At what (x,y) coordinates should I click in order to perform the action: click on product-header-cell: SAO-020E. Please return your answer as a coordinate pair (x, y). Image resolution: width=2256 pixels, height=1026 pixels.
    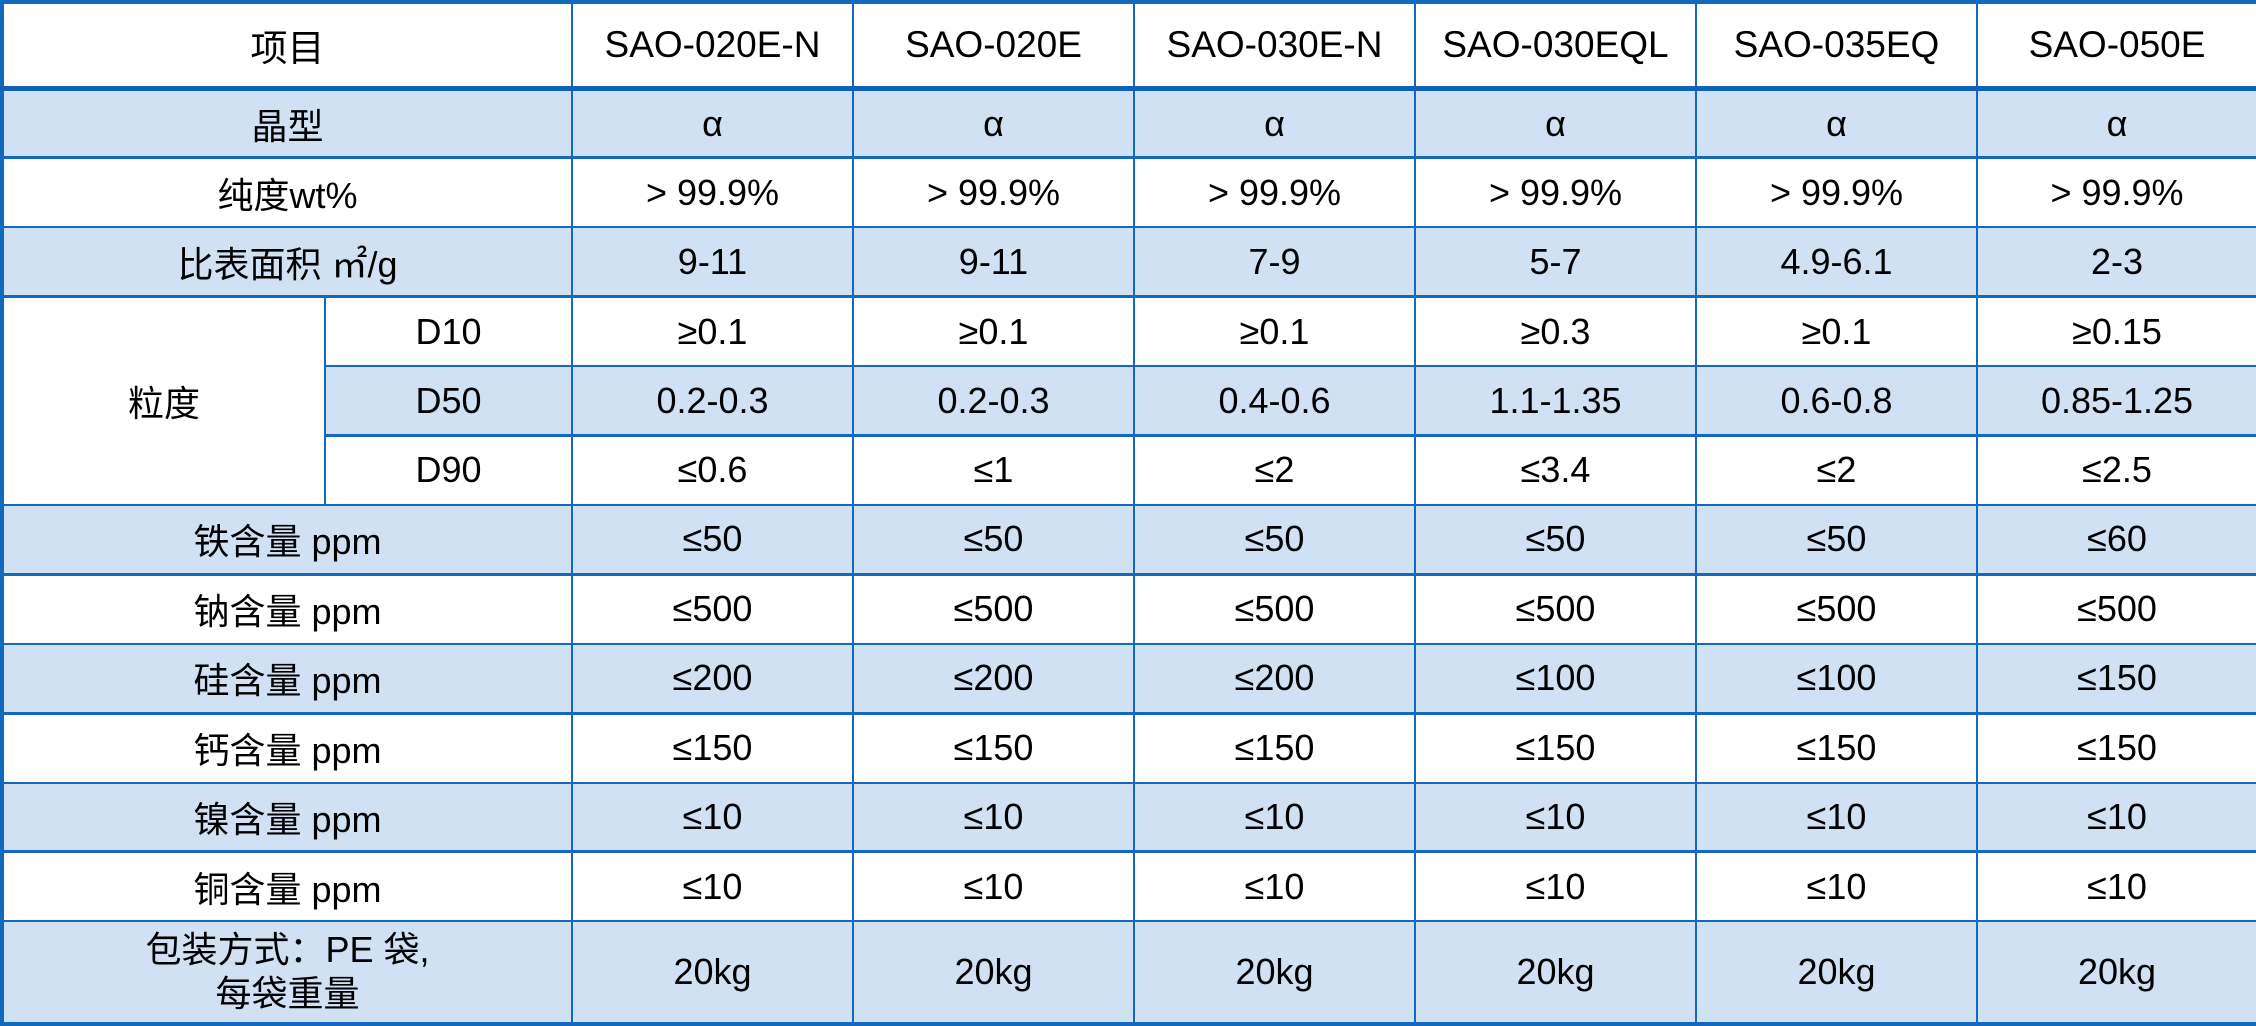
    Looking at the image, I should click on (993, 46).